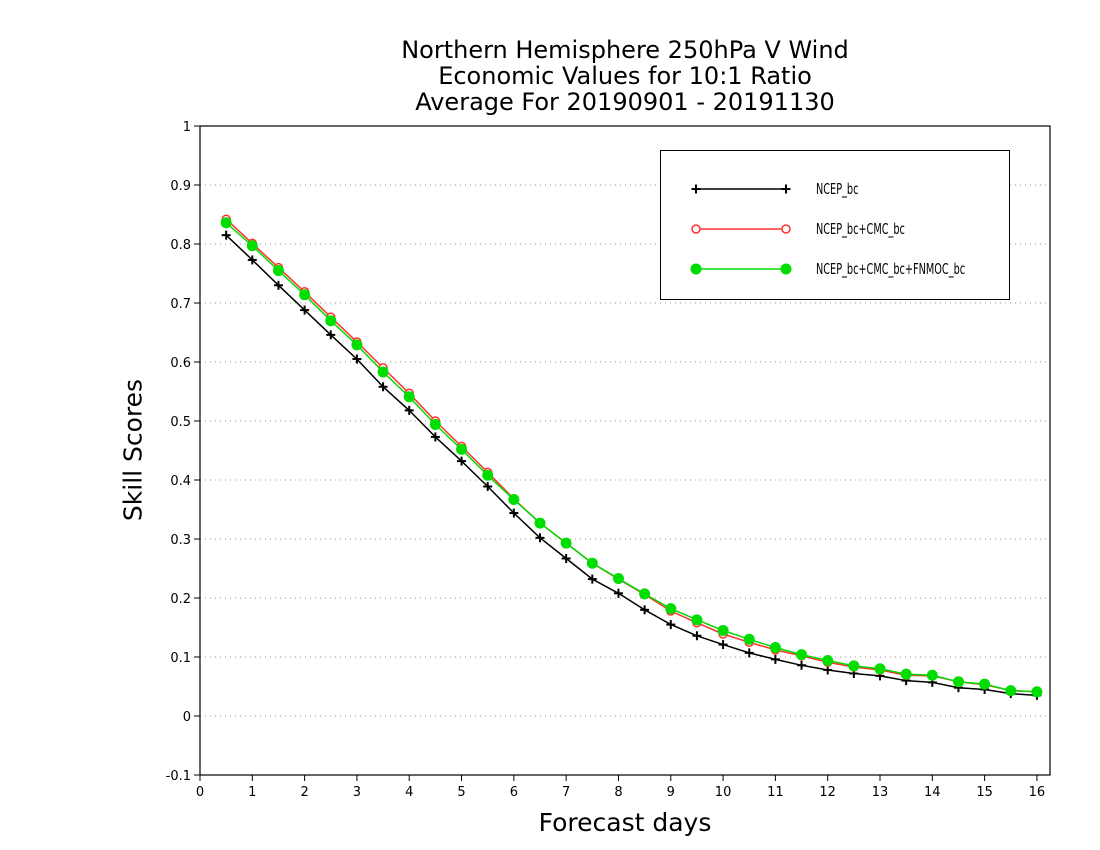  What do you see at coordinates (133, 450) in the screenshot?
I see `y-axis-label: Skill Scores` at bounding box center [133, 450].